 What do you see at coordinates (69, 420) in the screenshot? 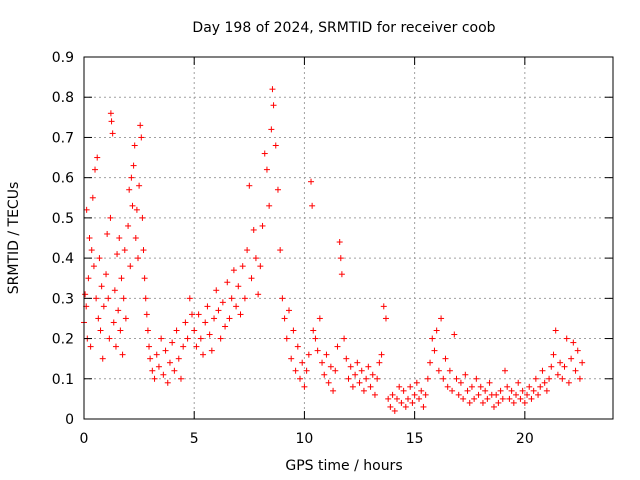
I see `y-tick-label: 0` at bounding box center [69, 420].